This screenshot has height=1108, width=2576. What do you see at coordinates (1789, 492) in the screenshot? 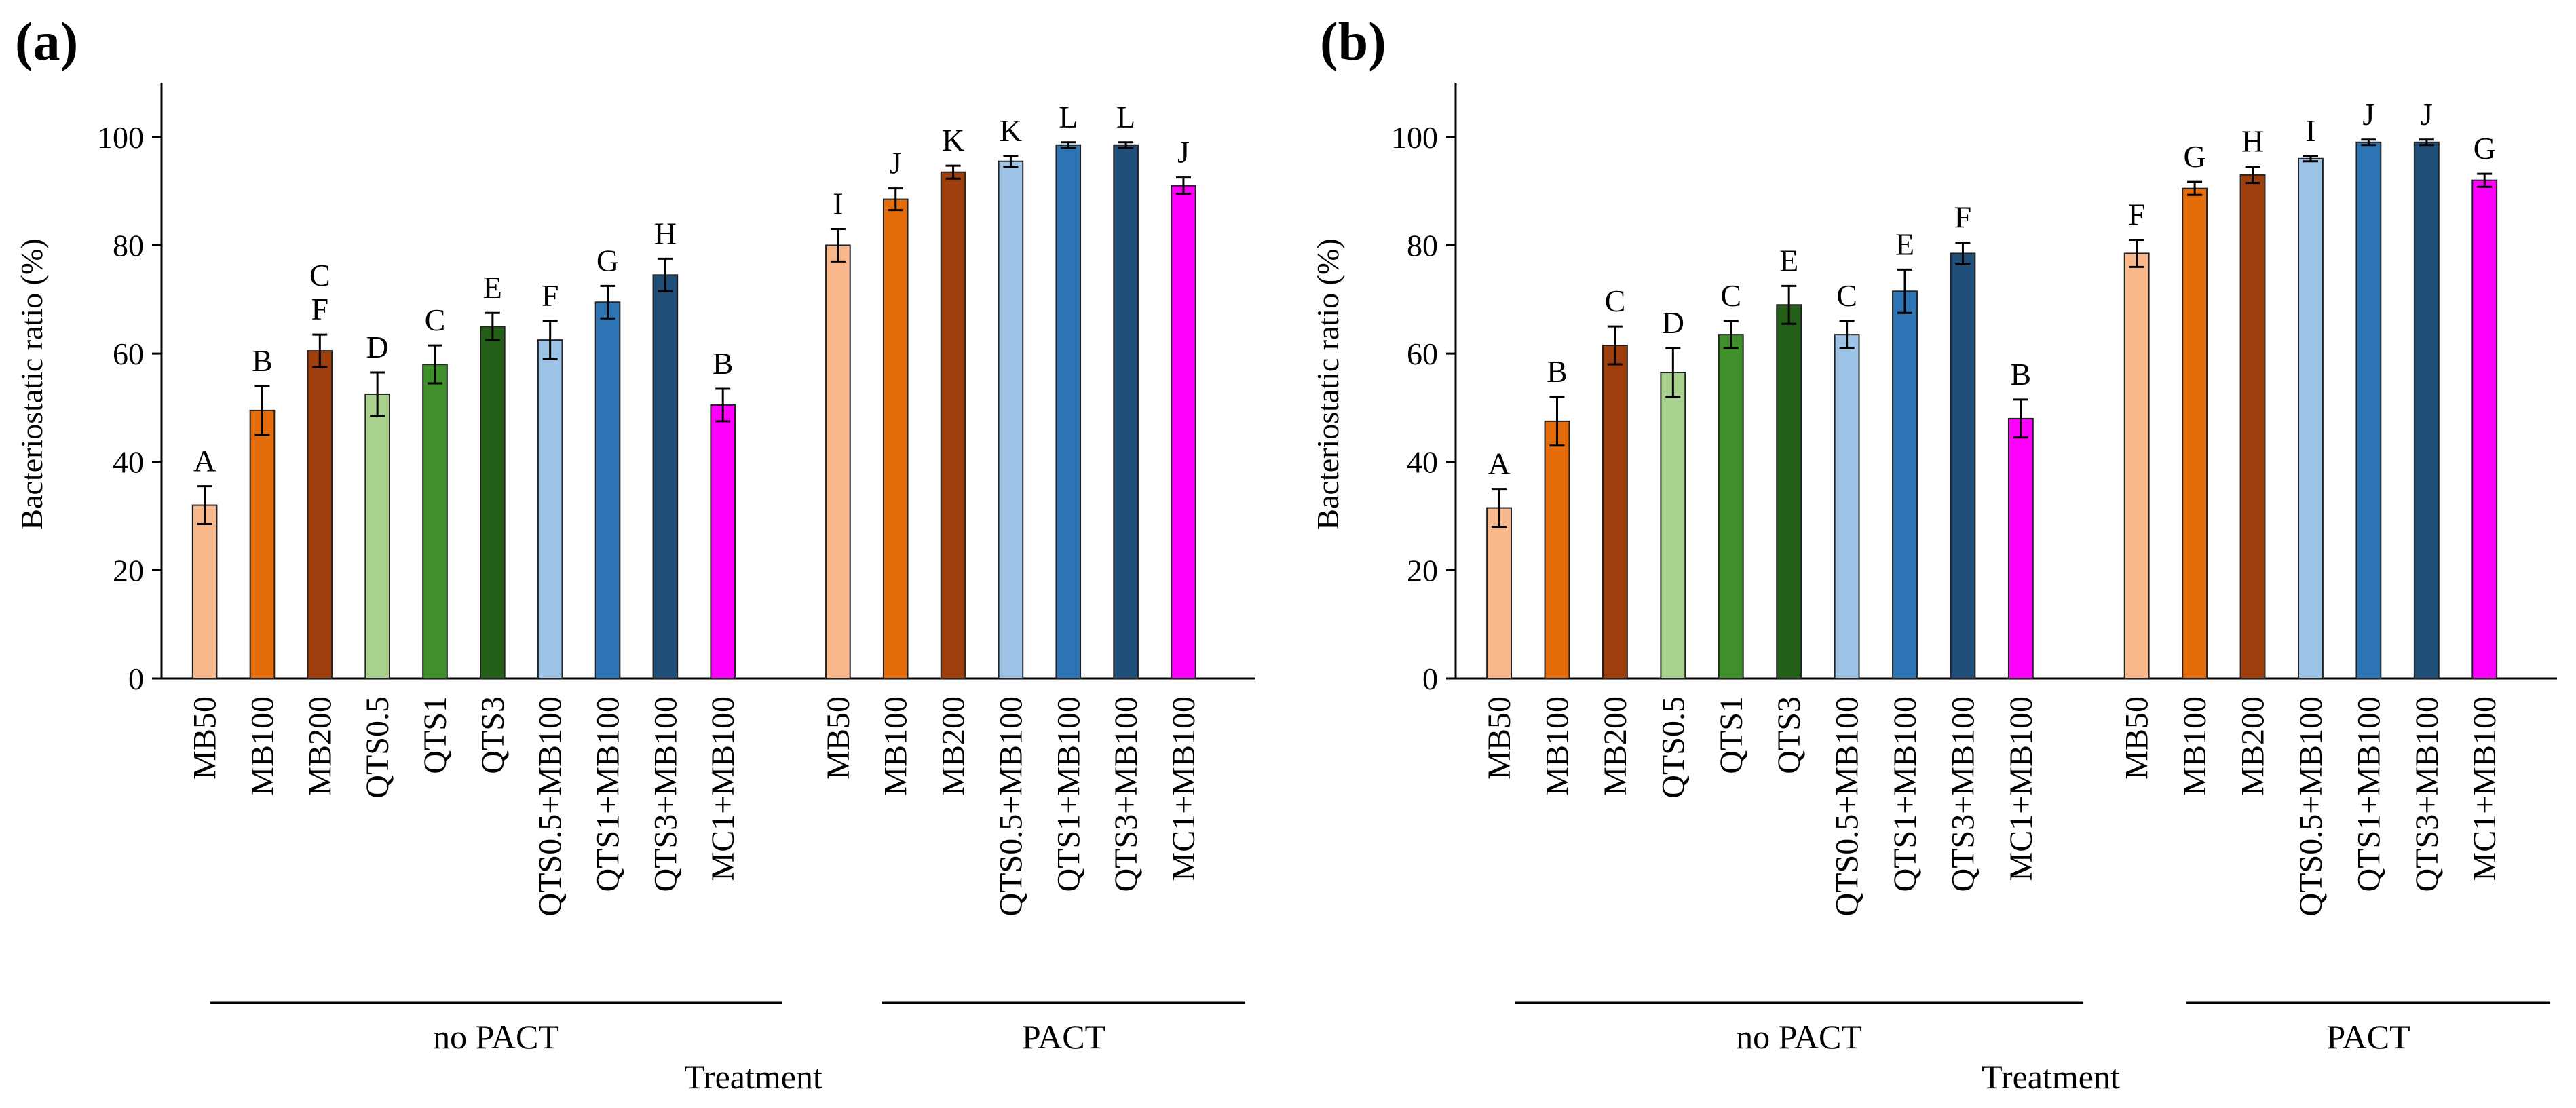
I see `panel-b-bar-nopact-QTS3` at bounding box center [1789, 492].